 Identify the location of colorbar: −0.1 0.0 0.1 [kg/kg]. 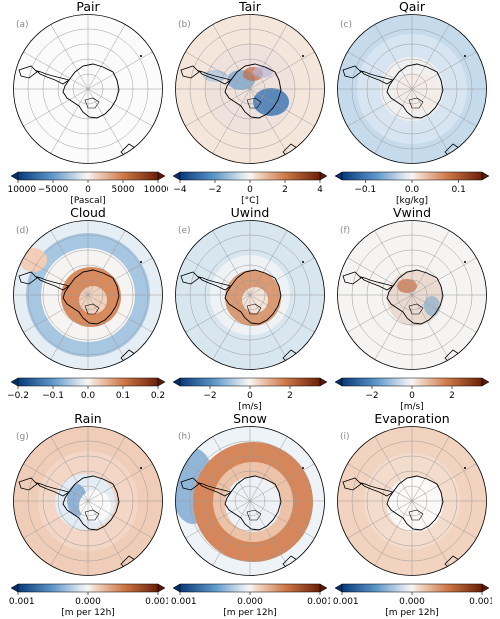
(412, 188).